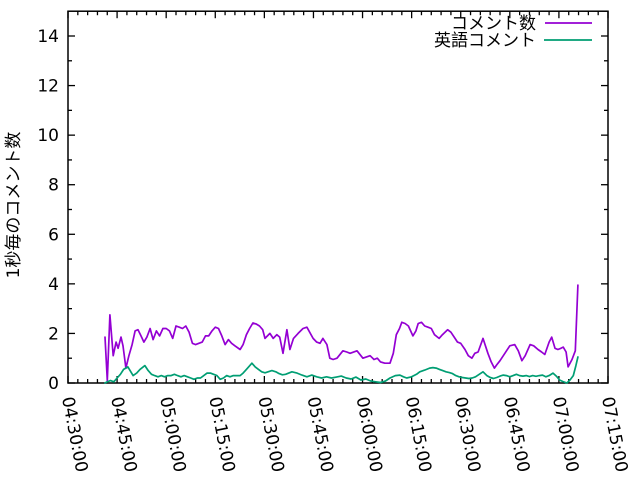 Image resolution: width=640 pixels, height=480 pixels. I want to click on x-tick-label: 06:30:00, so click(467, 434).